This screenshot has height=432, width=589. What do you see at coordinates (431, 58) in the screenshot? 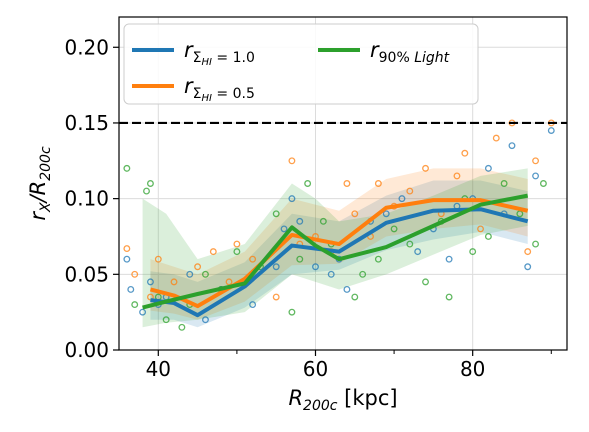
I see `legend-sub-italic: Light` at bounding box center [431, 58].